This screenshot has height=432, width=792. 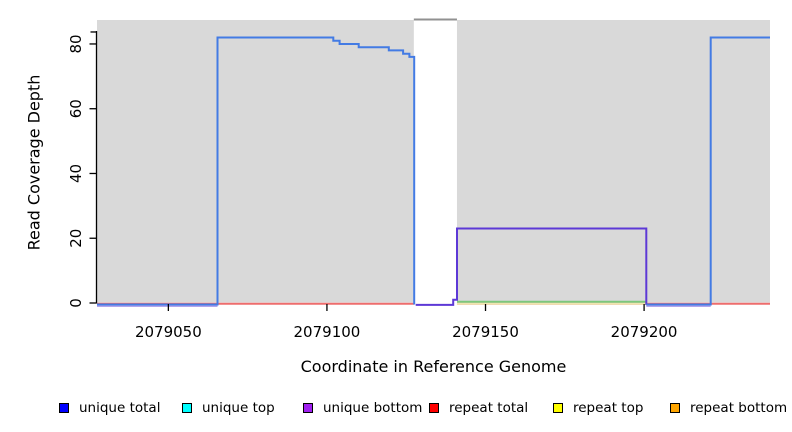 I want to click on x-axis-label: Coordinate in Reference Genome, so click(x=433, y=366).